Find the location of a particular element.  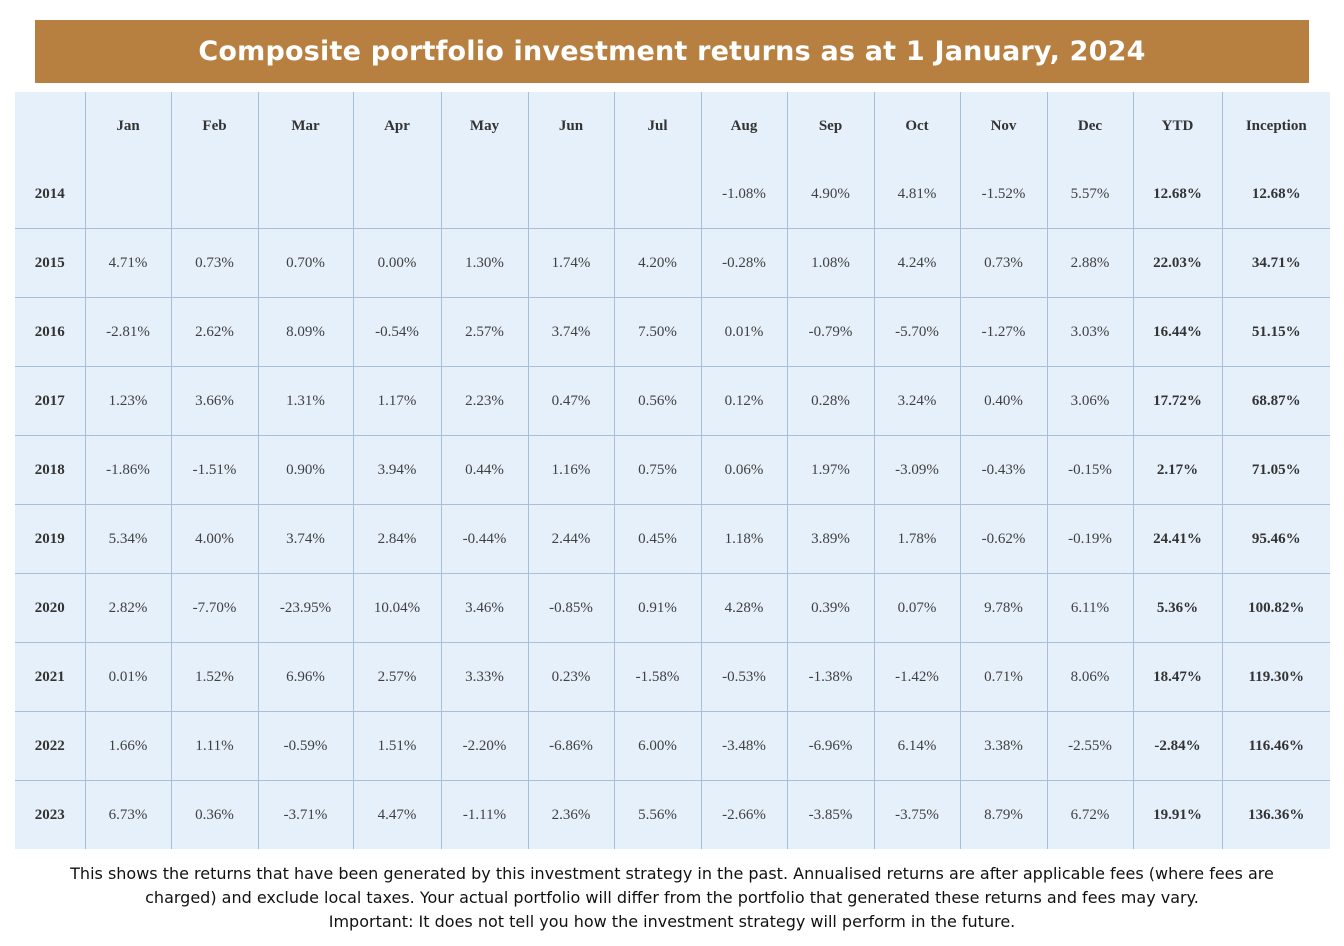

cell-jul: 0.91% is located at coordinates (657, 608).